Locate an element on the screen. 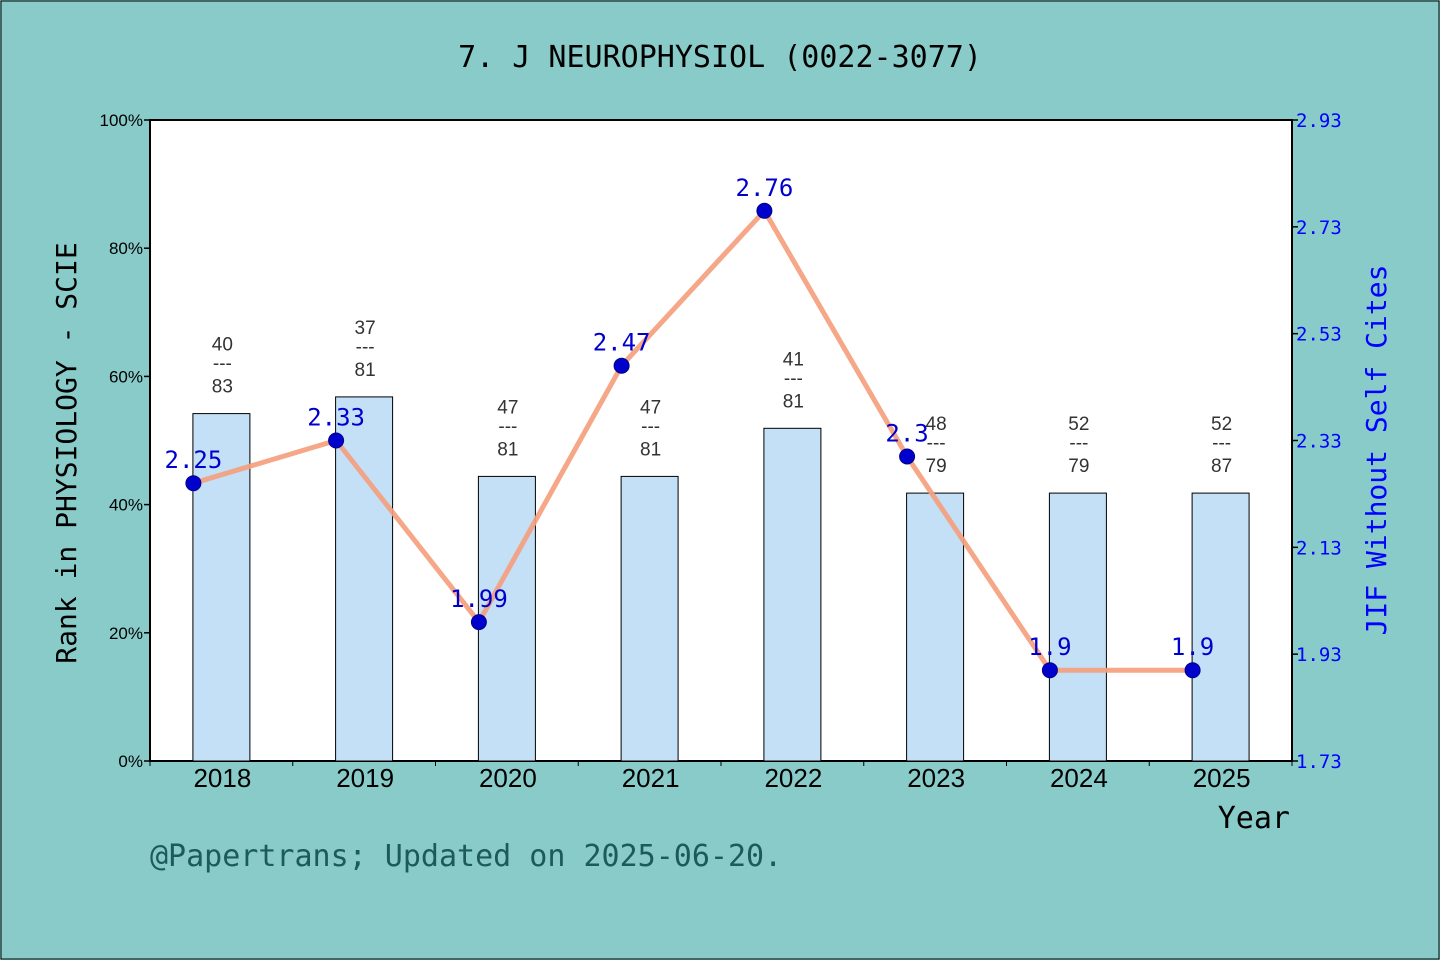 The image size is (1440, 960). rank-label-2024: 52 is located at coordinates (1078, 424).